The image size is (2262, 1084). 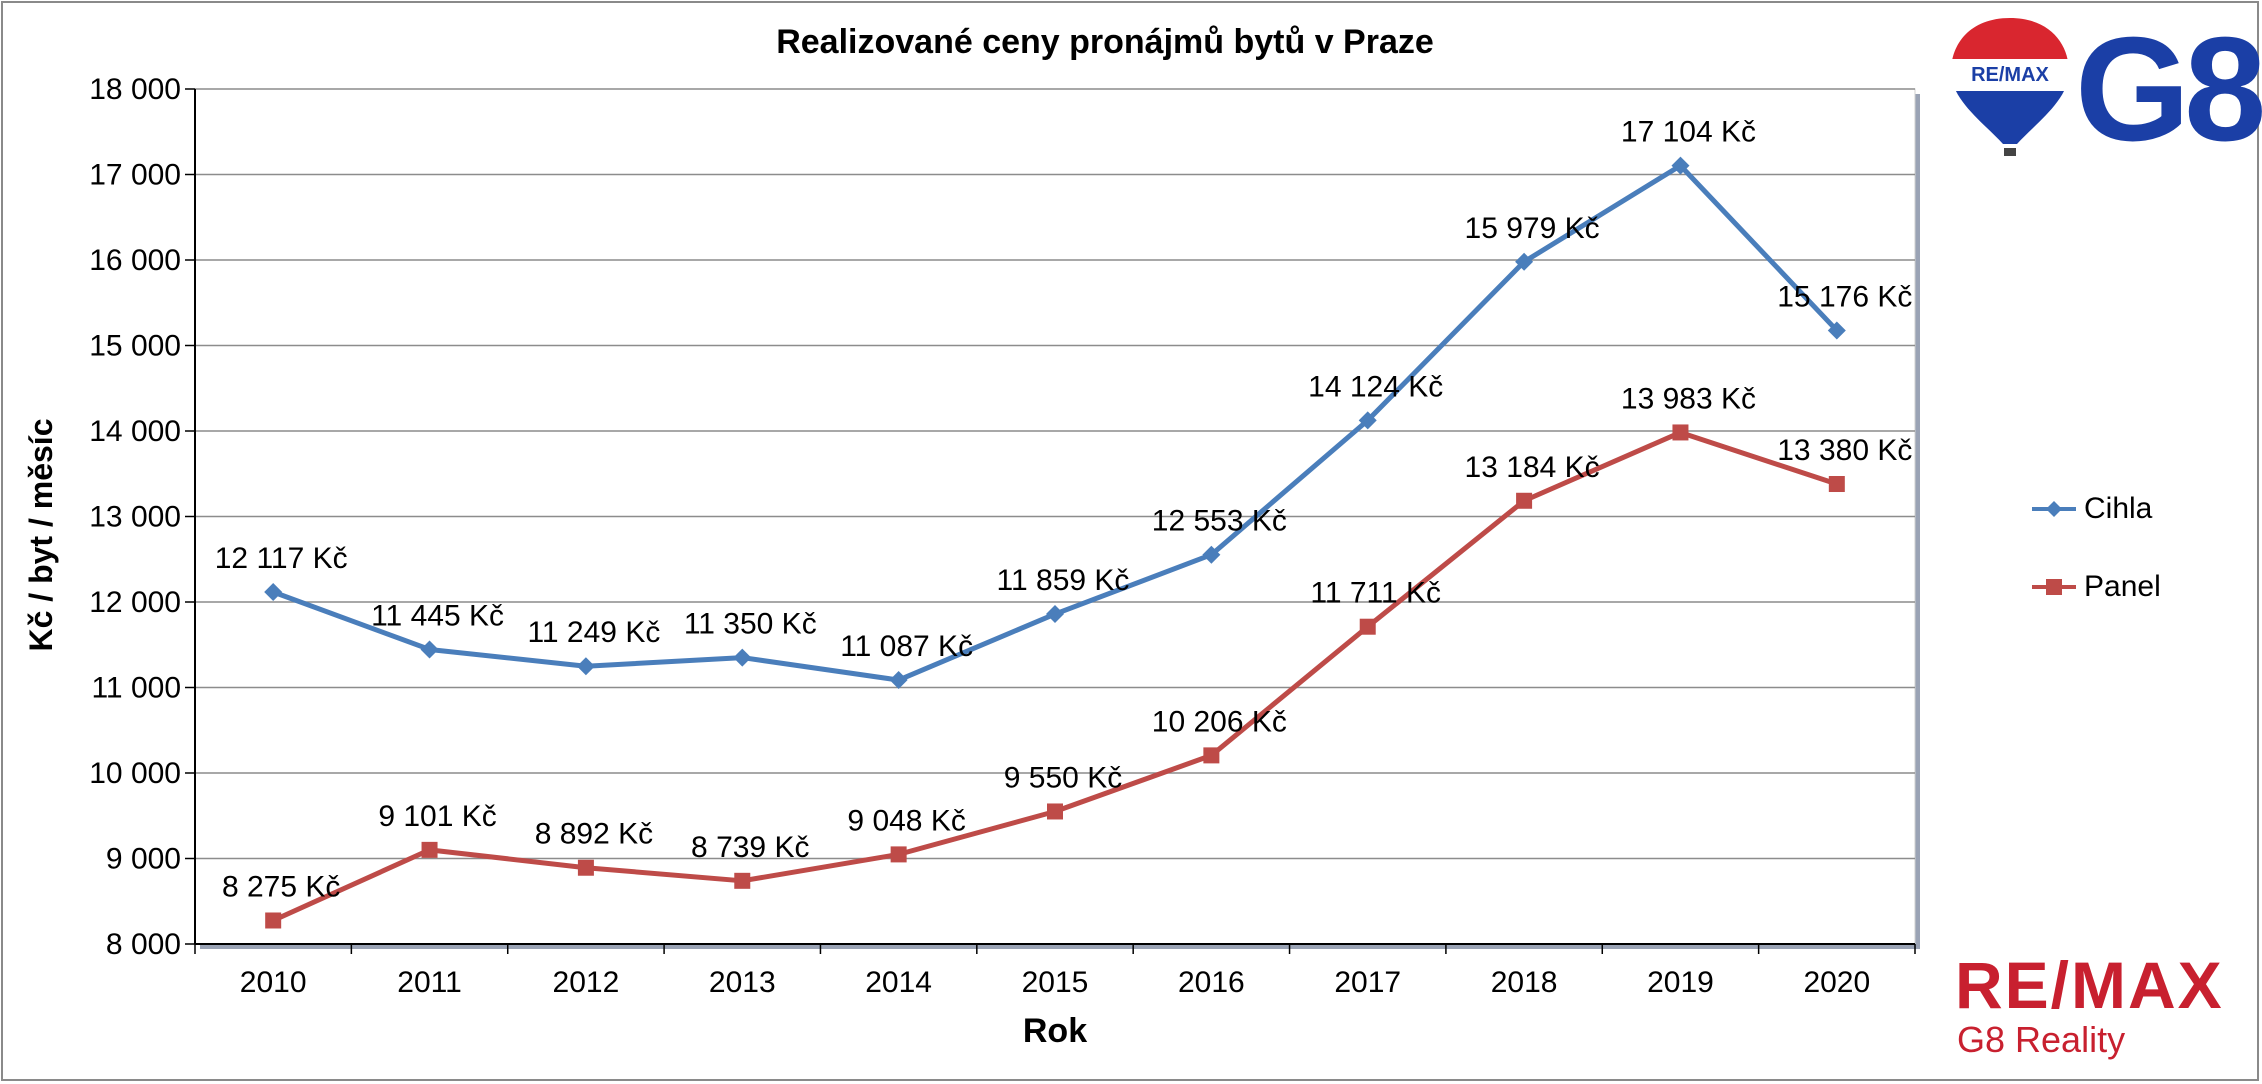 What do you see at coordinates (2054, 587) in the screenshot?
I see `legend-marker-panel` at bounding box center [2054, 587].